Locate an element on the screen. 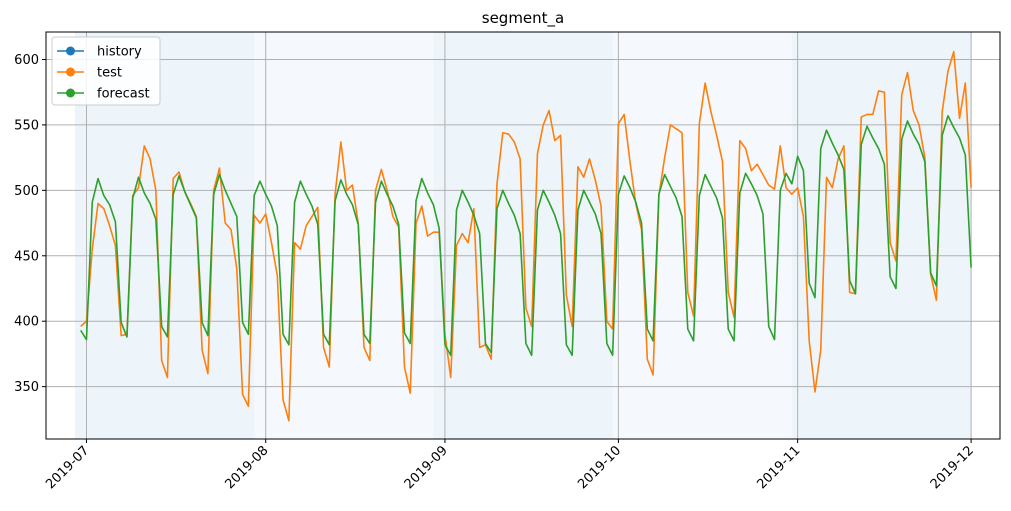 This screenshot has height=511, width=1011. legend-label-history: history is located at coordinates (119, 52).